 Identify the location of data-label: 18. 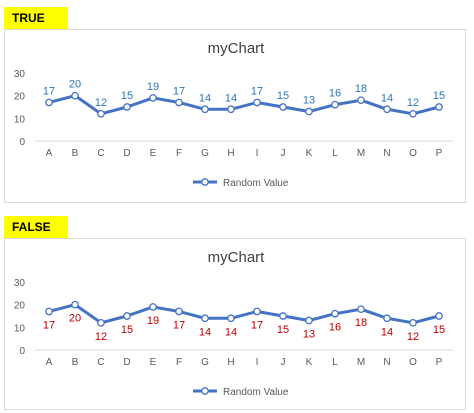
(361, 89).